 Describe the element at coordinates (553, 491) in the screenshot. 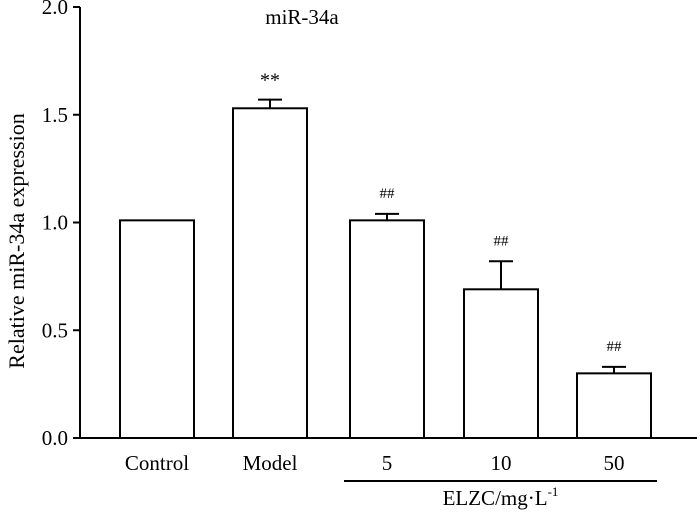

I see `group-label-superscript: -1` at that location.